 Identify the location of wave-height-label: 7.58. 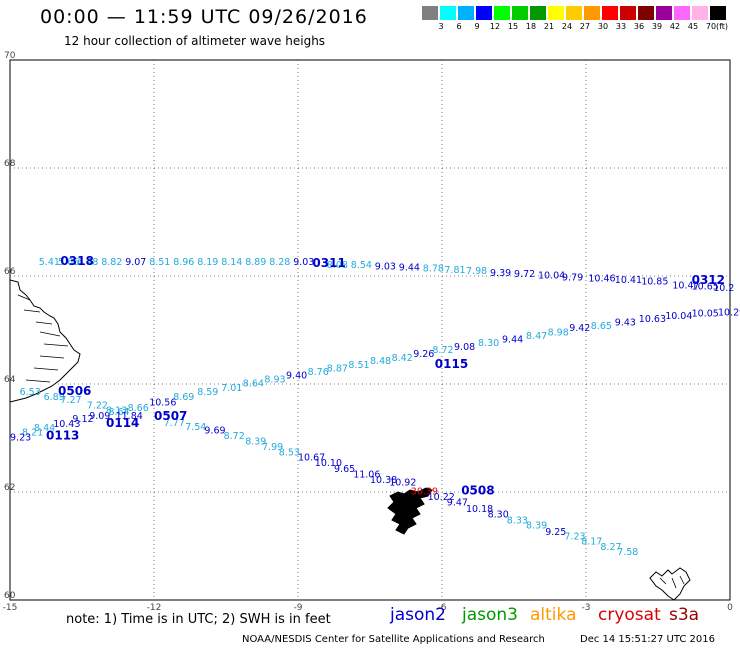
(627, 552).